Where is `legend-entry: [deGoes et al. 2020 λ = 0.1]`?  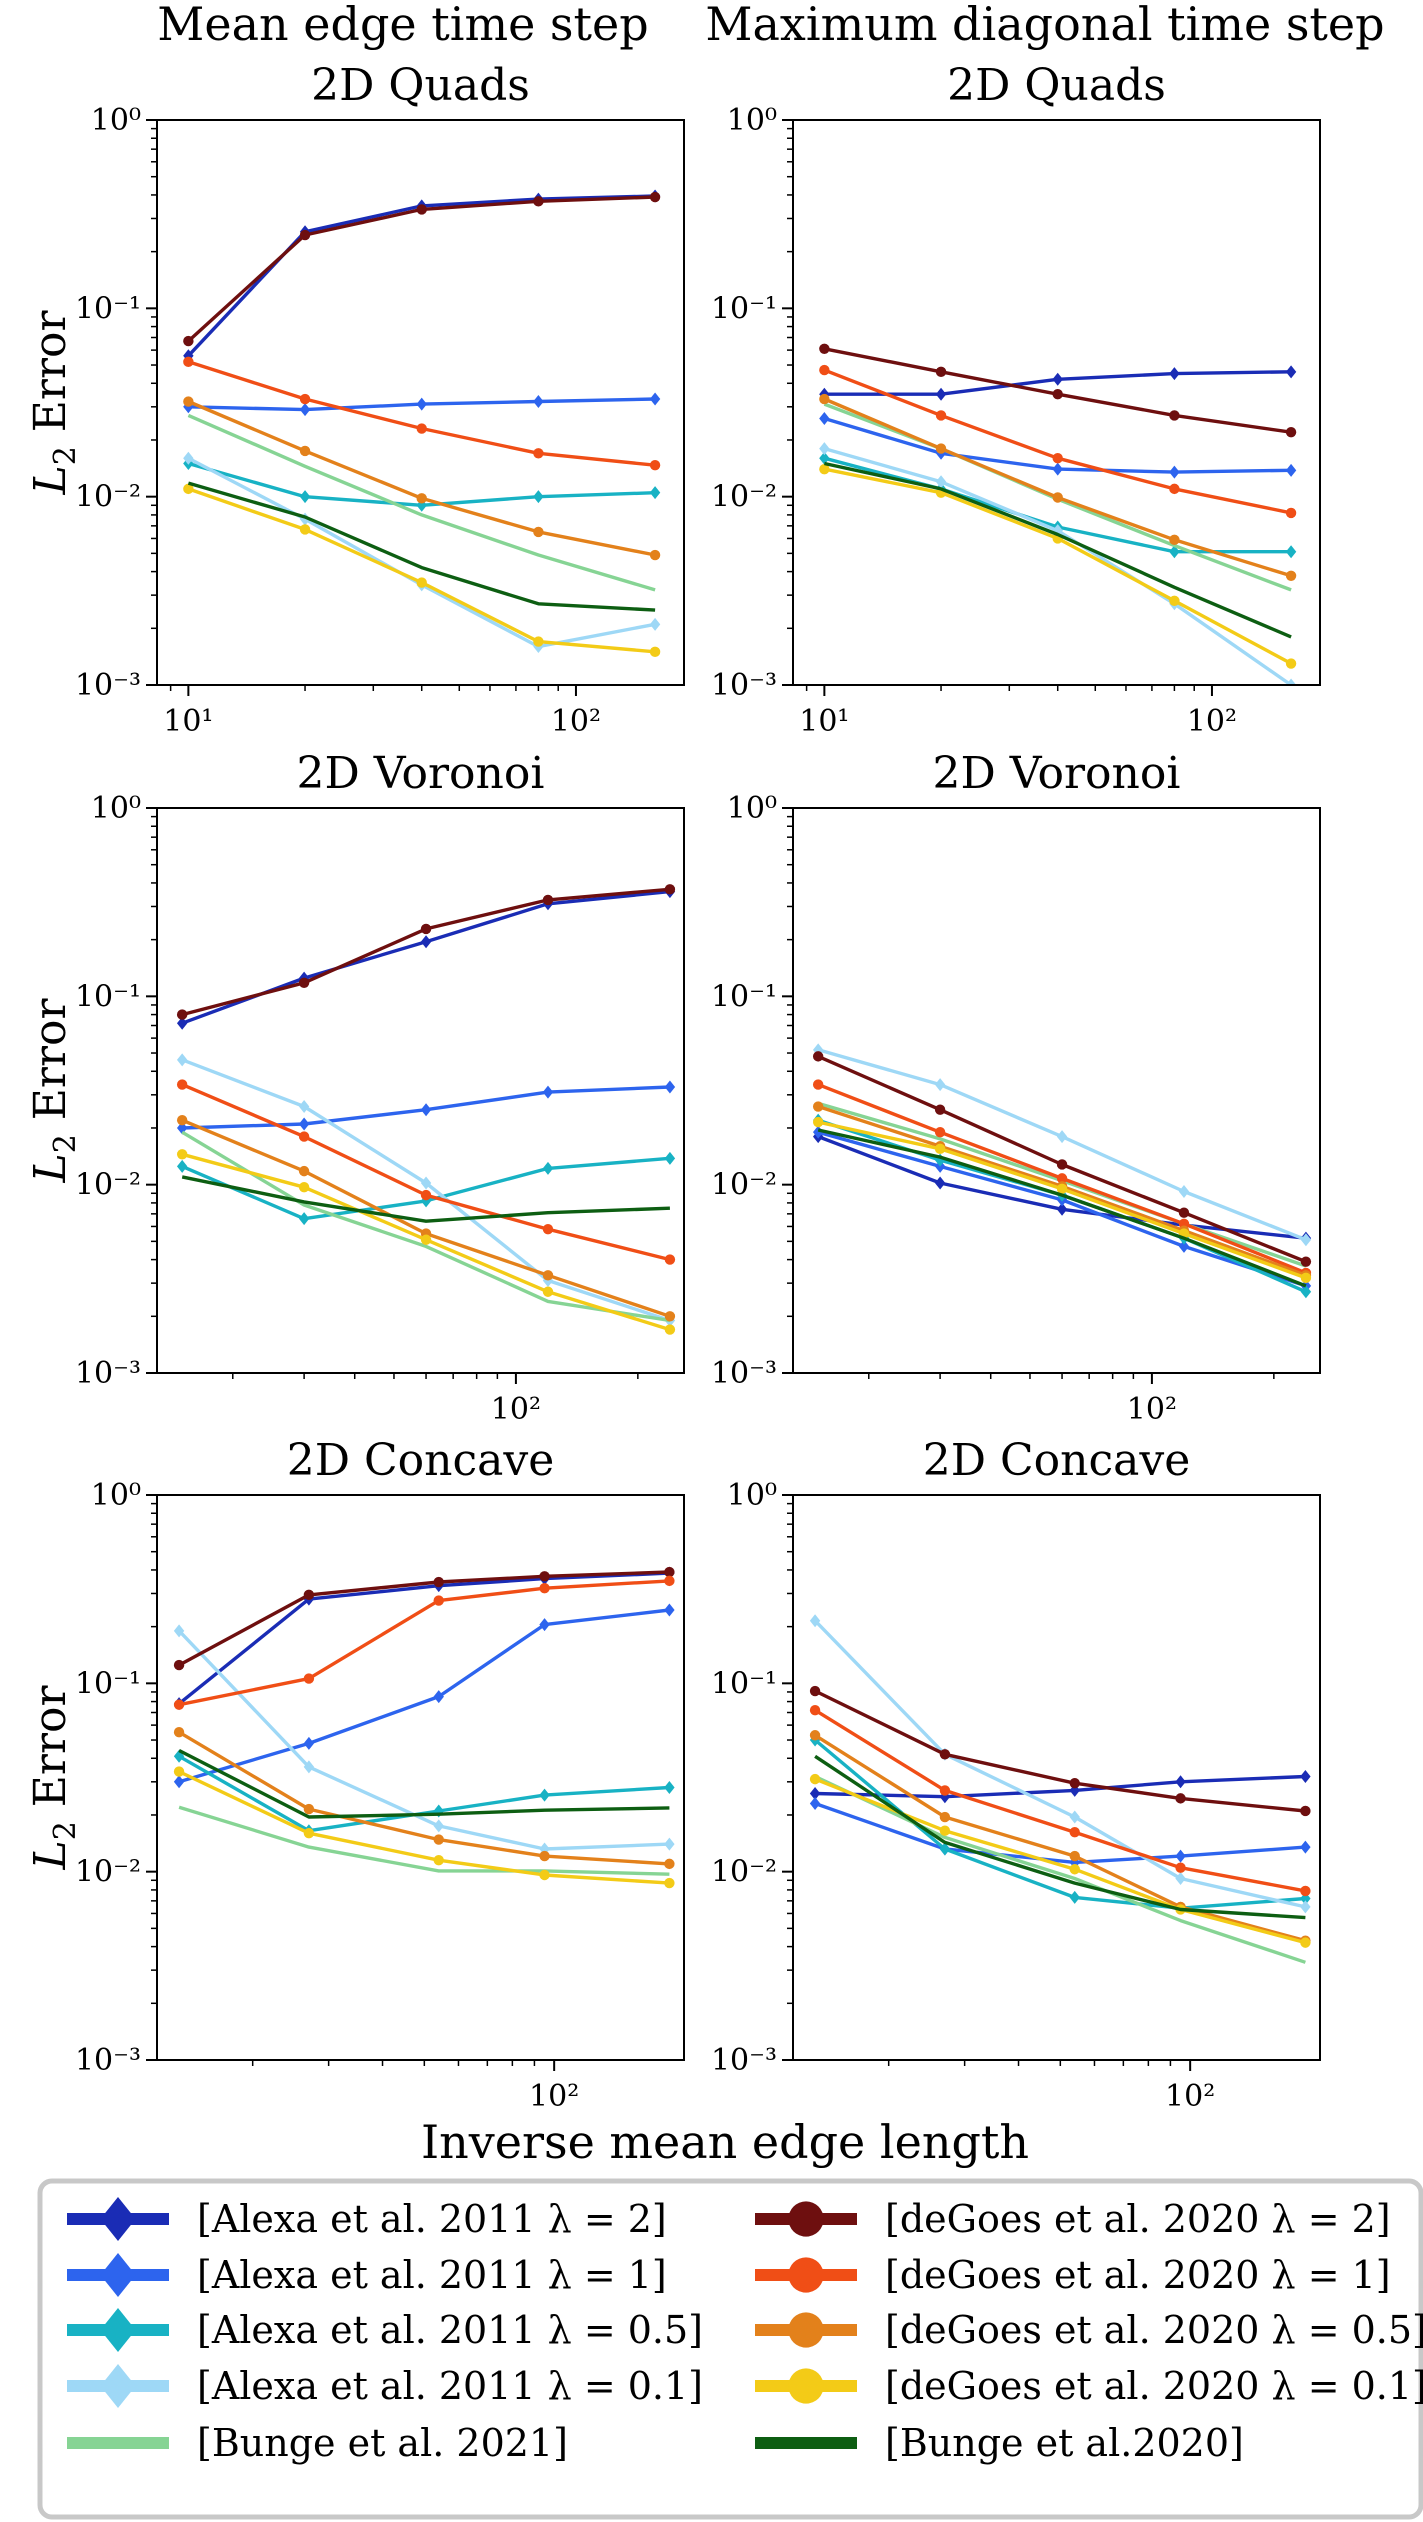
legend-entry: [deGoes et al. 2020 λ = 0.1] is located at coordinates (1089, 2386).